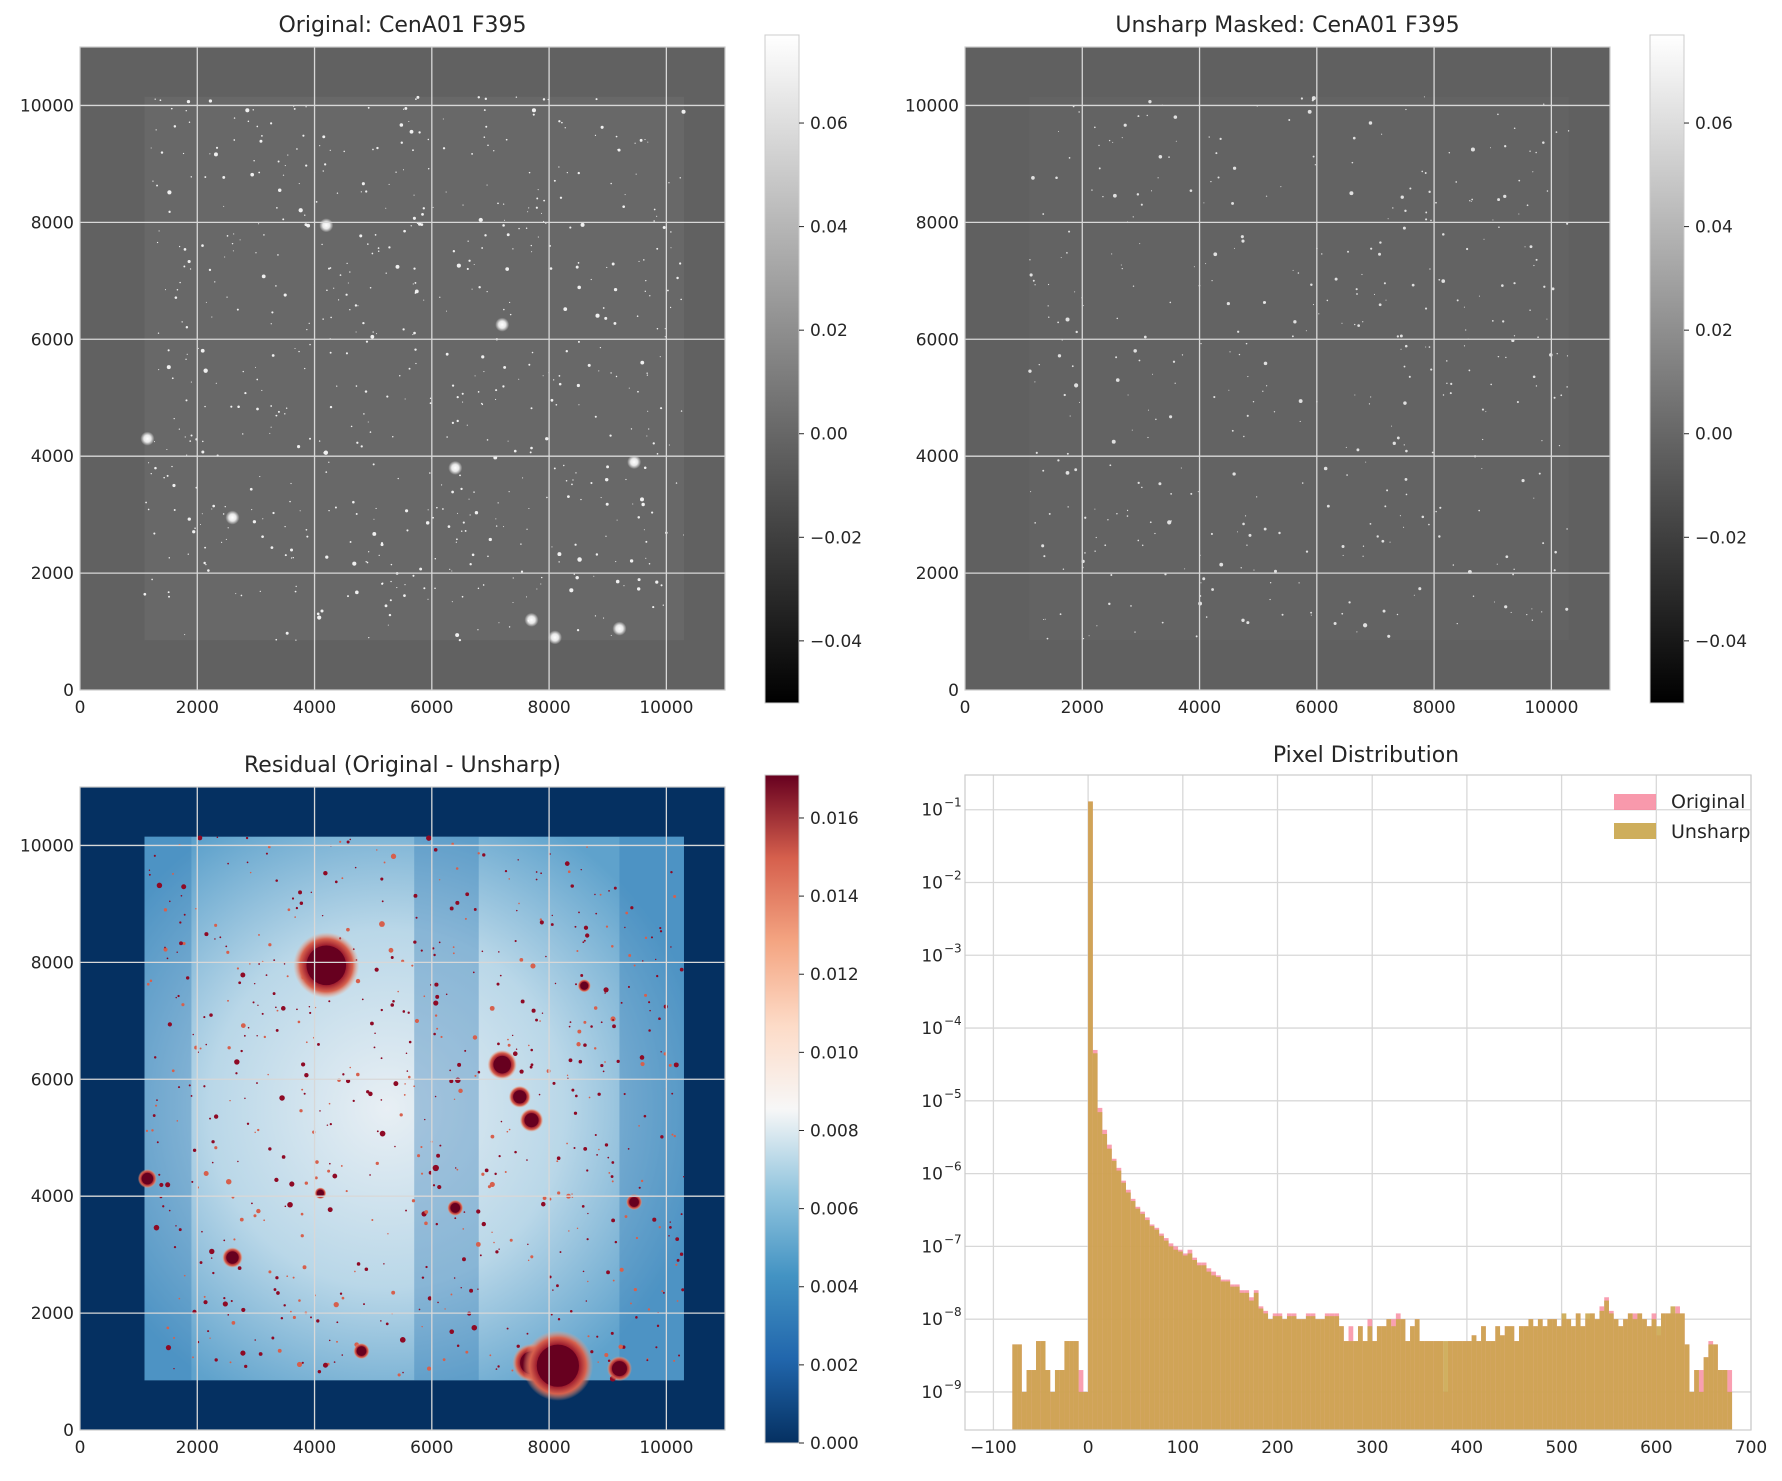  I want to click on colorbar-tick-label: 0.00, so click(1714, 435).